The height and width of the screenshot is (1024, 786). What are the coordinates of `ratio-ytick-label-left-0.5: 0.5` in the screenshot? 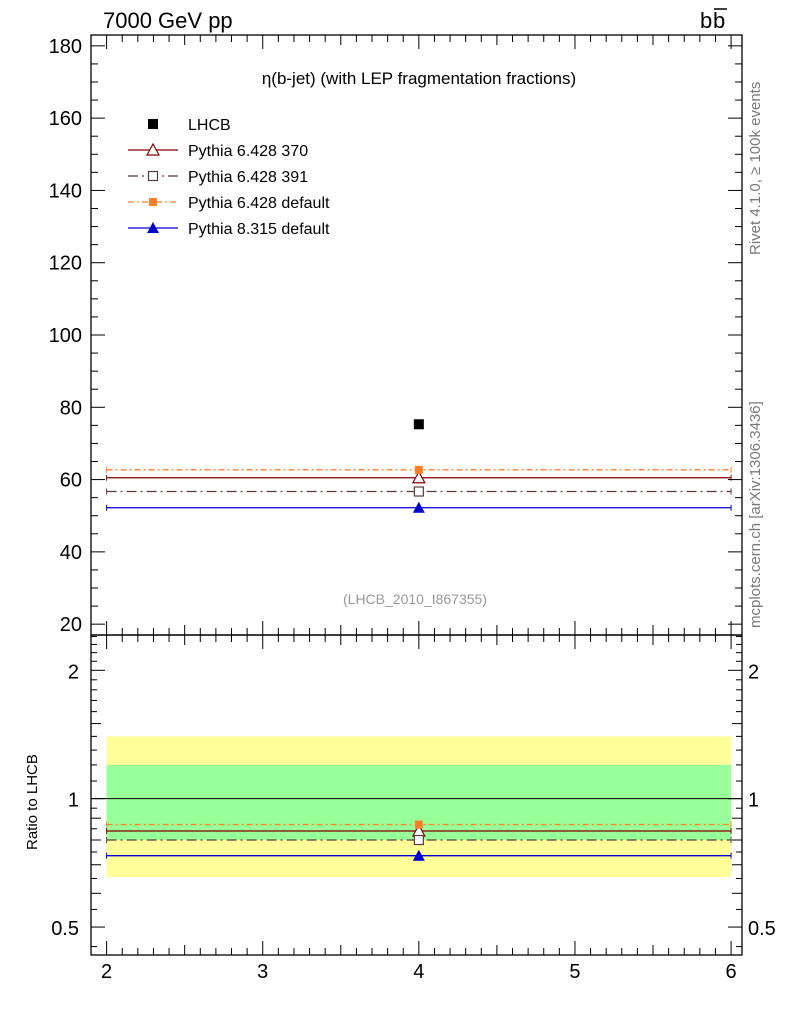 It's located at (65, 929).